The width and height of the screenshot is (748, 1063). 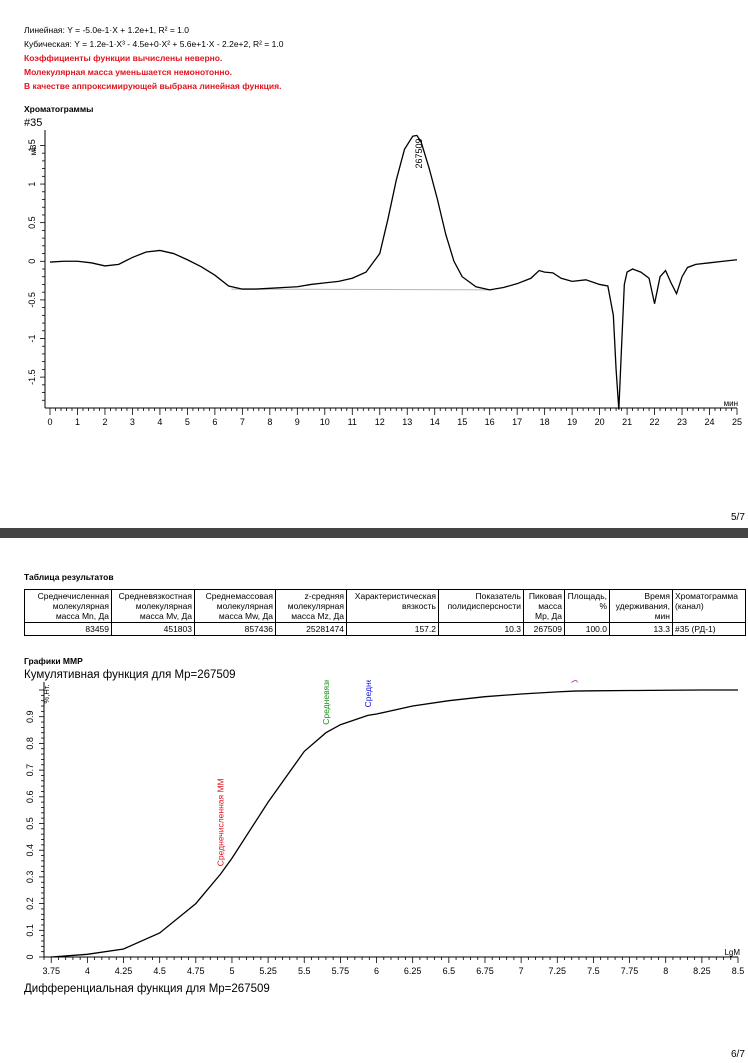 I want to click on y-tick-label: 1.5, so click(x=32, y=145).